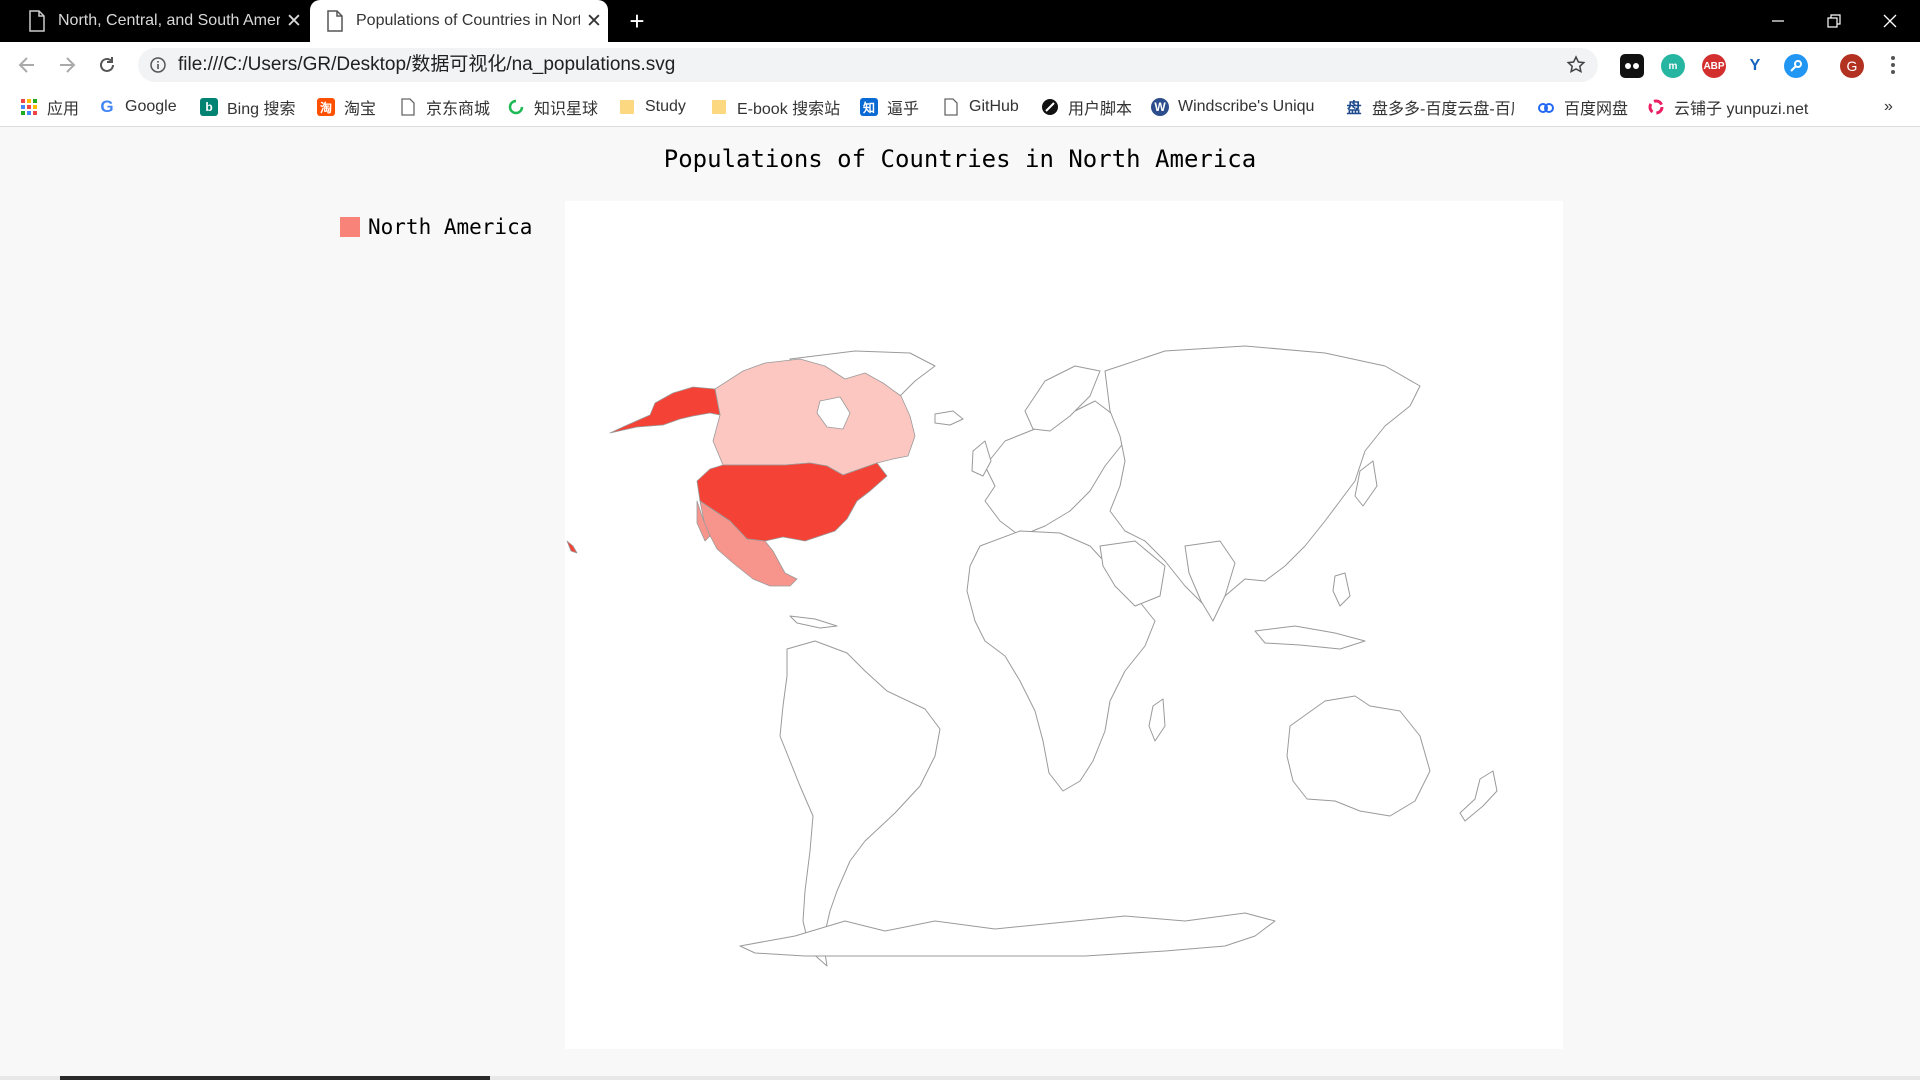  I want to click on forward-button, so click(67, 65).